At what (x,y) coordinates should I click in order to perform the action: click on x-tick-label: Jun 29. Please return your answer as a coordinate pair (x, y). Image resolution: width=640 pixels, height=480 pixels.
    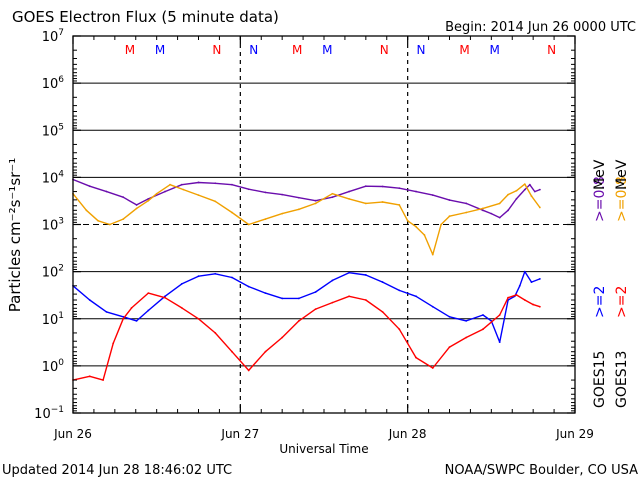
    Looking at the image, I should click on (574, 434).